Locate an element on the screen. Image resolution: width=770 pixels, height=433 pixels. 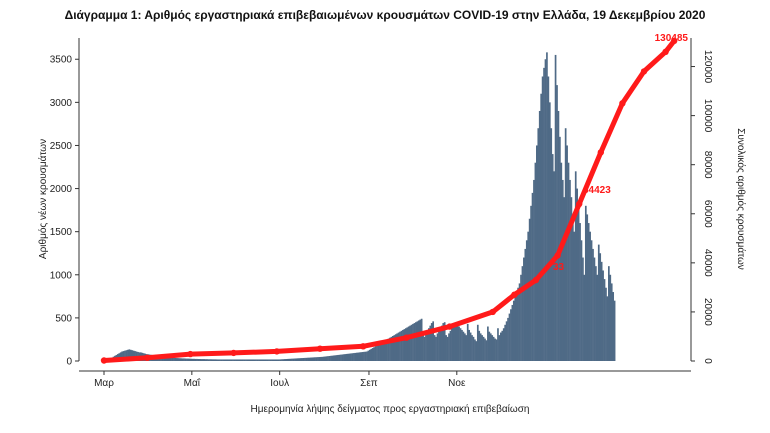
y-axis-right: 0 20000 40000 60000 80000 100000 120000 is located at coordinates (701, 201).